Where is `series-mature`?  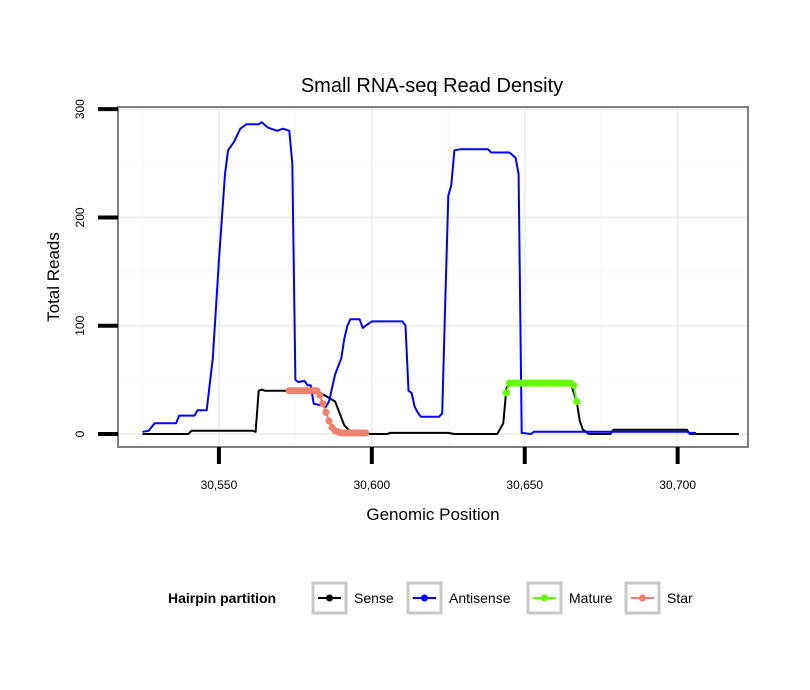
series-mature is located at coordinates (541, 392).